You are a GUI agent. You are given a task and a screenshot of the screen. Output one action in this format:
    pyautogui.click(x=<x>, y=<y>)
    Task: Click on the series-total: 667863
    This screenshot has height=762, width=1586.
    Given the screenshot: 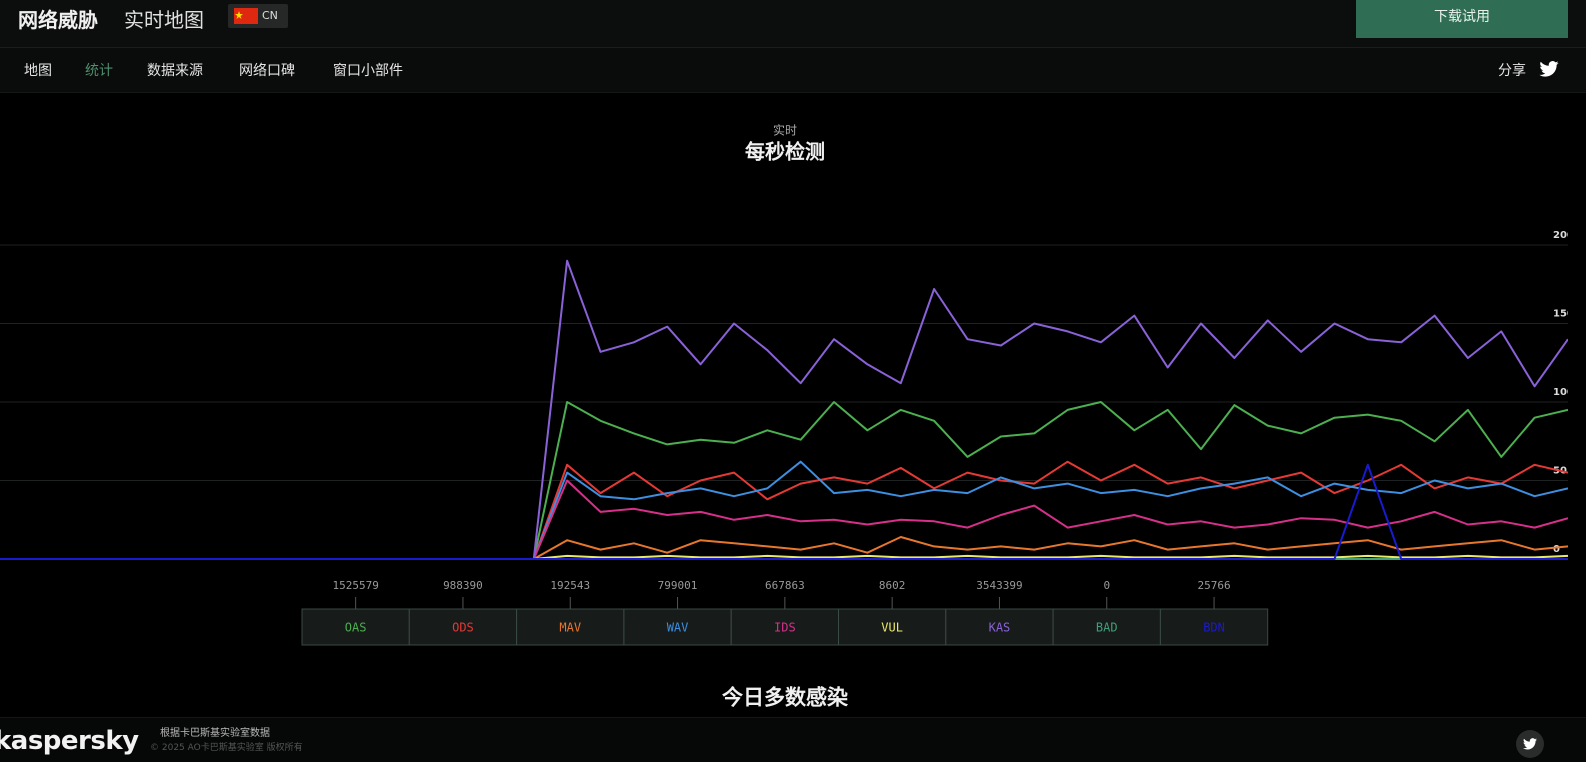 What is the action you would take?
    pyautogui.click(x=785, y=585)
    